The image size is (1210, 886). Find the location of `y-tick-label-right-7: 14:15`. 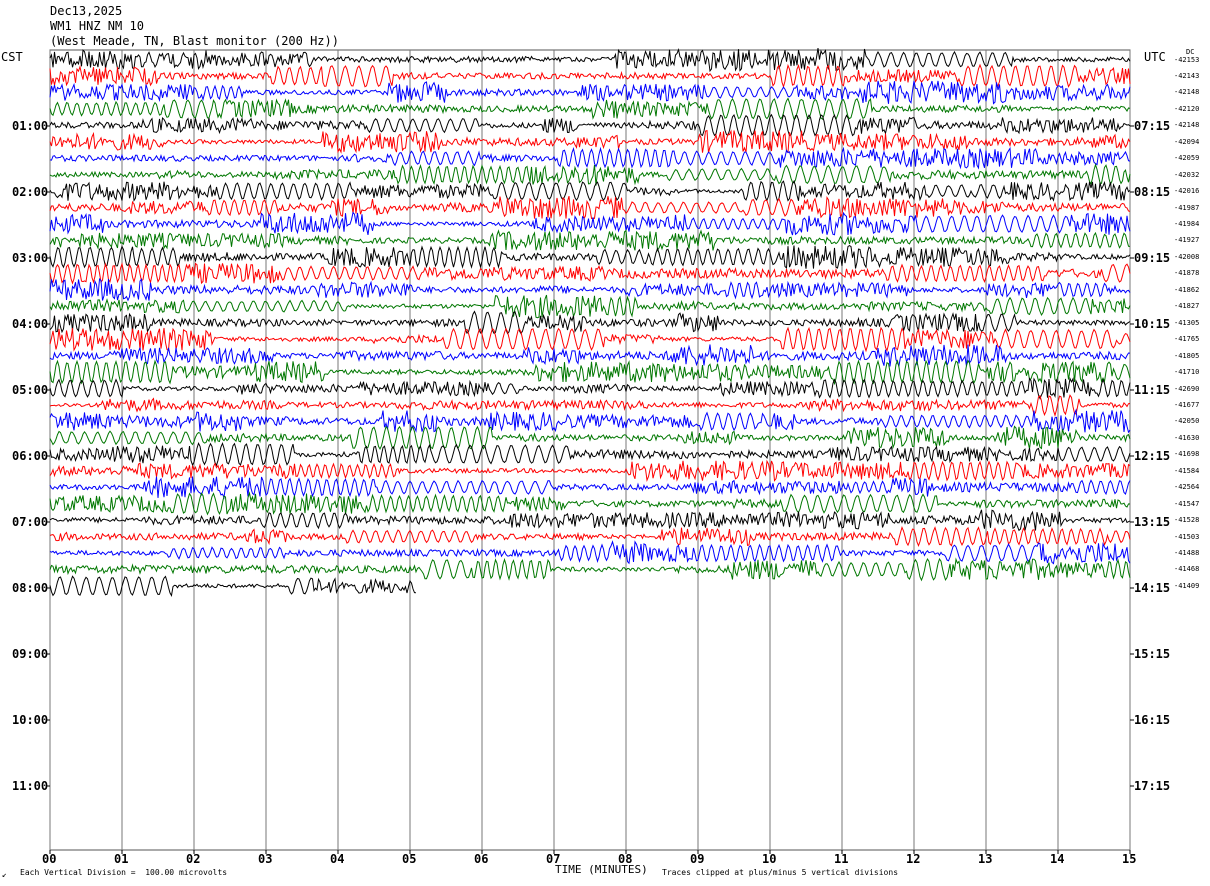

y-tick-label-right-7: 14:15 is located at coordinates (1152, 588).